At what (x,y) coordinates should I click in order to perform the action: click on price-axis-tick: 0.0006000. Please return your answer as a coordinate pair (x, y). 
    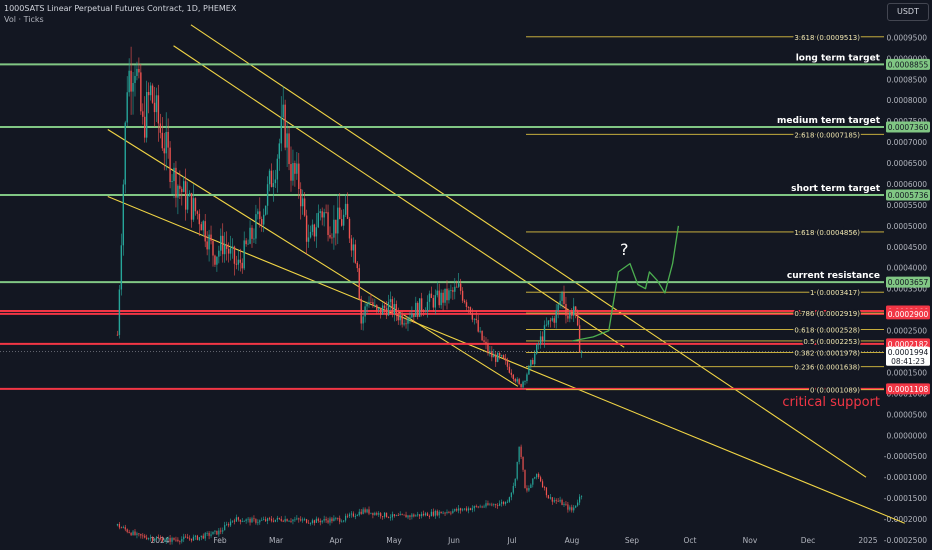
    Looking at the image, I should click on (906, 184).